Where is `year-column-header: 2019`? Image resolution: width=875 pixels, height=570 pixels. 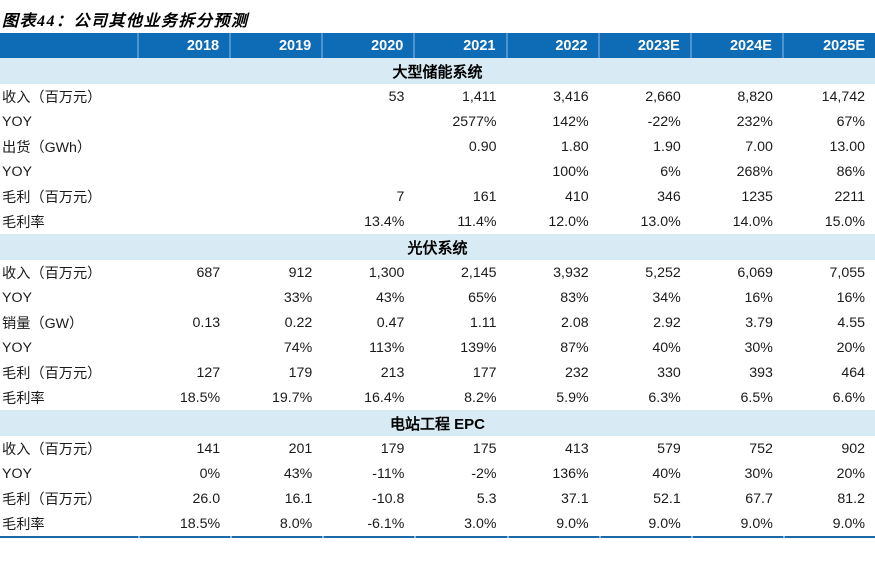
year-column-header: 2019 is located at coordinates (276, 45).